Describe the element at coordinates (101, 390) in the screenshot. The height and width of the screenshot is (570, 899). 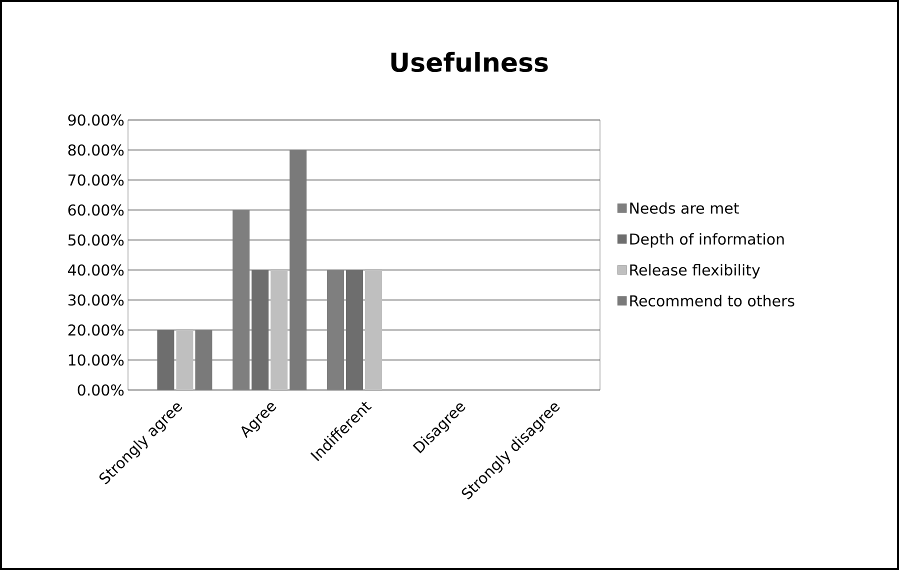
I see `y-tick-label: 0.00%` at that location.